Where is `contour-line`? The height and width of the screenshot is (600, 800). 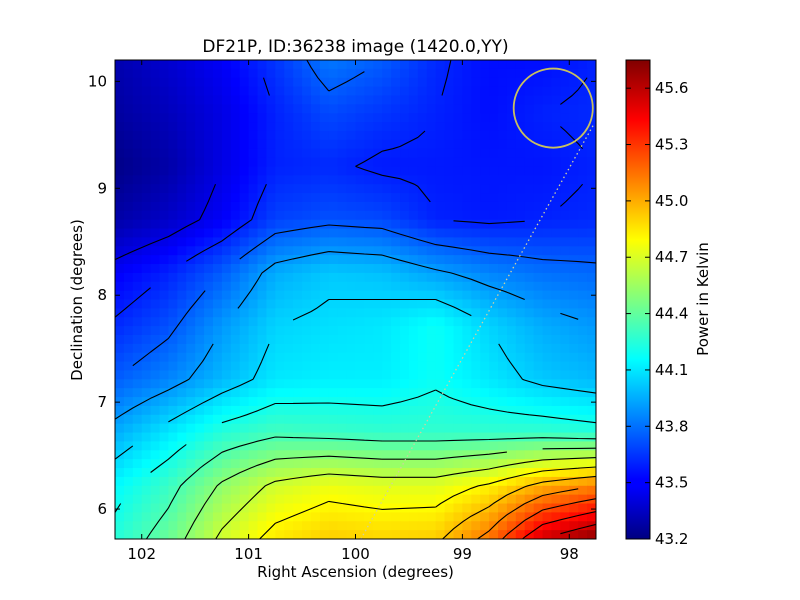 contour-line is located at coordinates (559, 524).